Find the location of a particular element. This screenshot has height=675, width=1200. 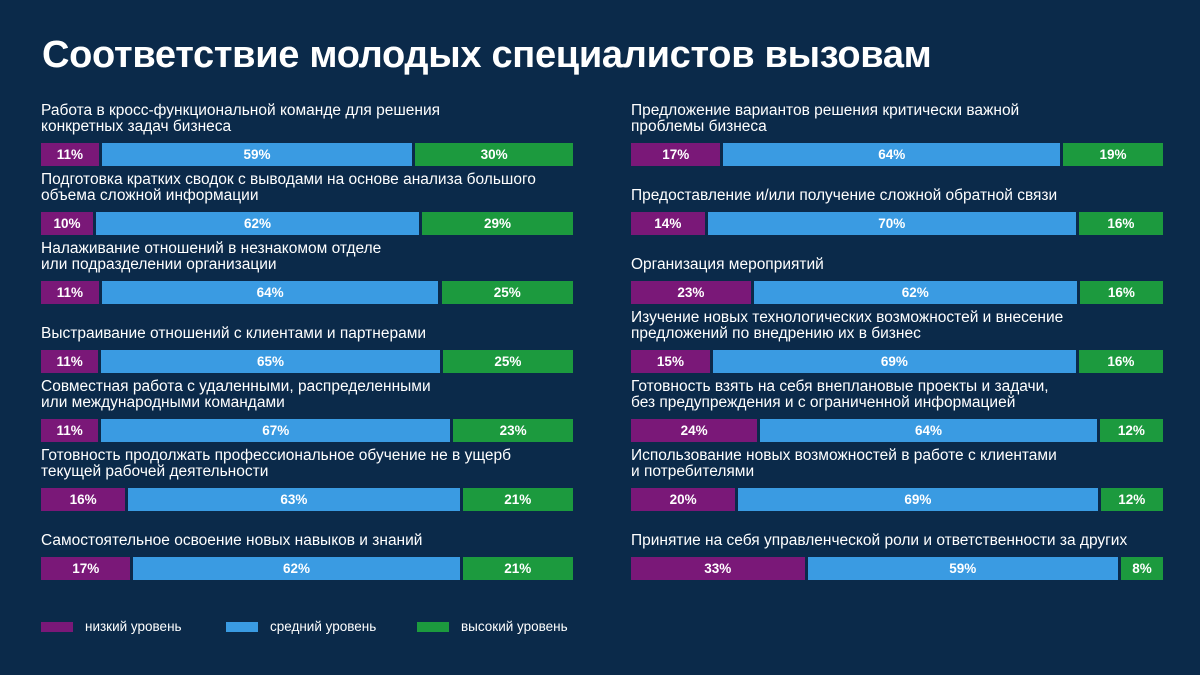

legend-label-high: высокий уровень is located at coordinates (514, 626).